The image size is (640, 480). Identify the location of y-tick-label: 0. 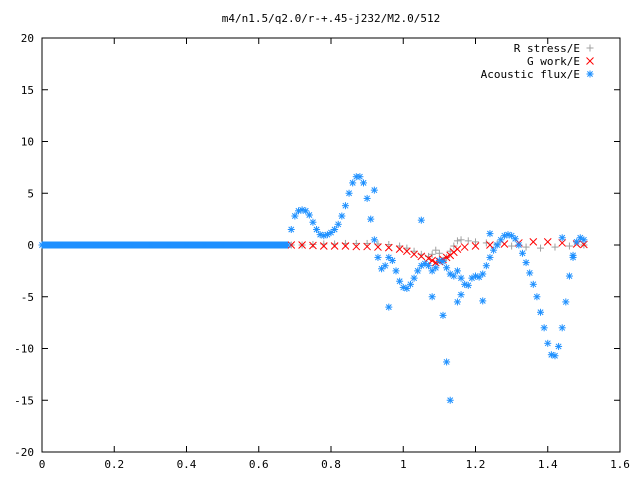
(30, 245).